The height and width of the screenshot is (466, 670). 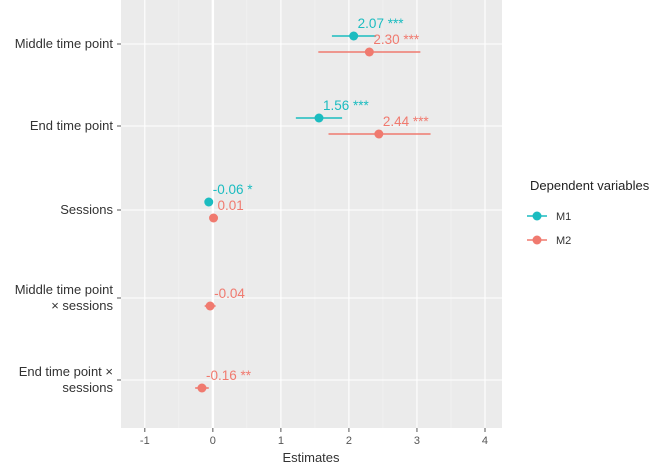 What do you see at coordinates (563, 241) in the screenshot?
I see `legend-label-m2: M2` at bounding box center [563, 241].